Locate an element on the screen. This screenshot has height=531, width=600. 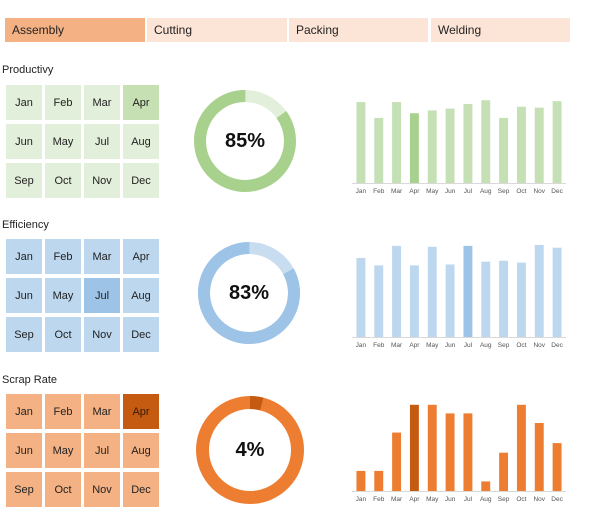
productivity-bar-sep is located at coordinates (504, 150).